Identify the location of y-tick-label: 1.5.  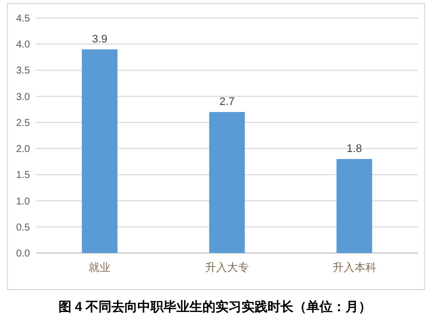
(23, 176).